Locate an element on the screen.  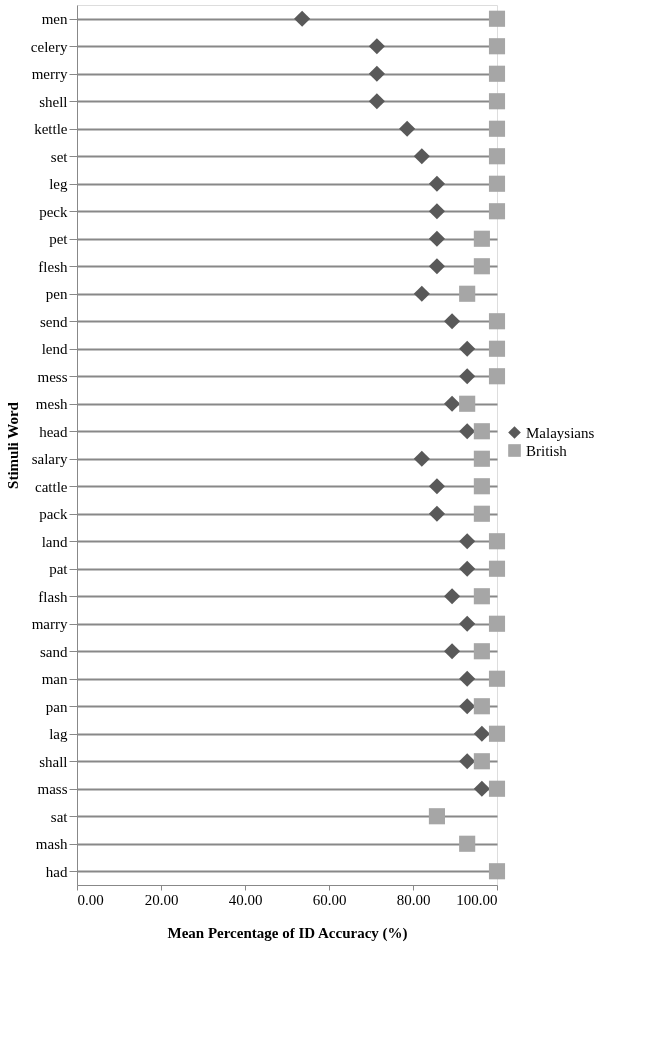
y-tick-label: shall is located at coordinates (53, 761).